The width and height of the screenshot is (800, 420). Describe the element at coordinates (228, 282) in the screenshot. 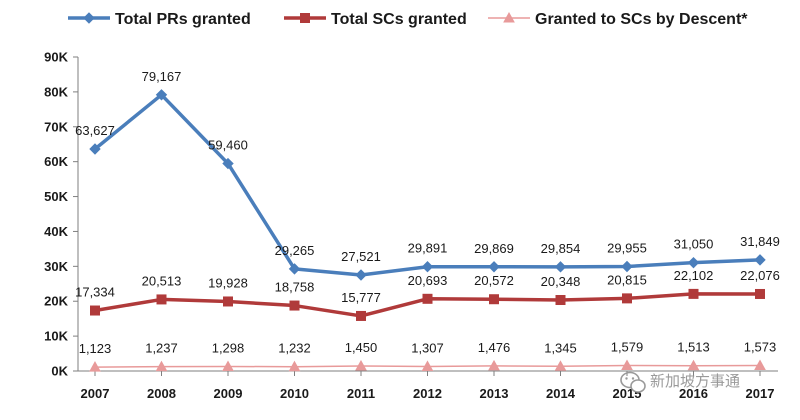

I see `data-label: 19,928` at that location.